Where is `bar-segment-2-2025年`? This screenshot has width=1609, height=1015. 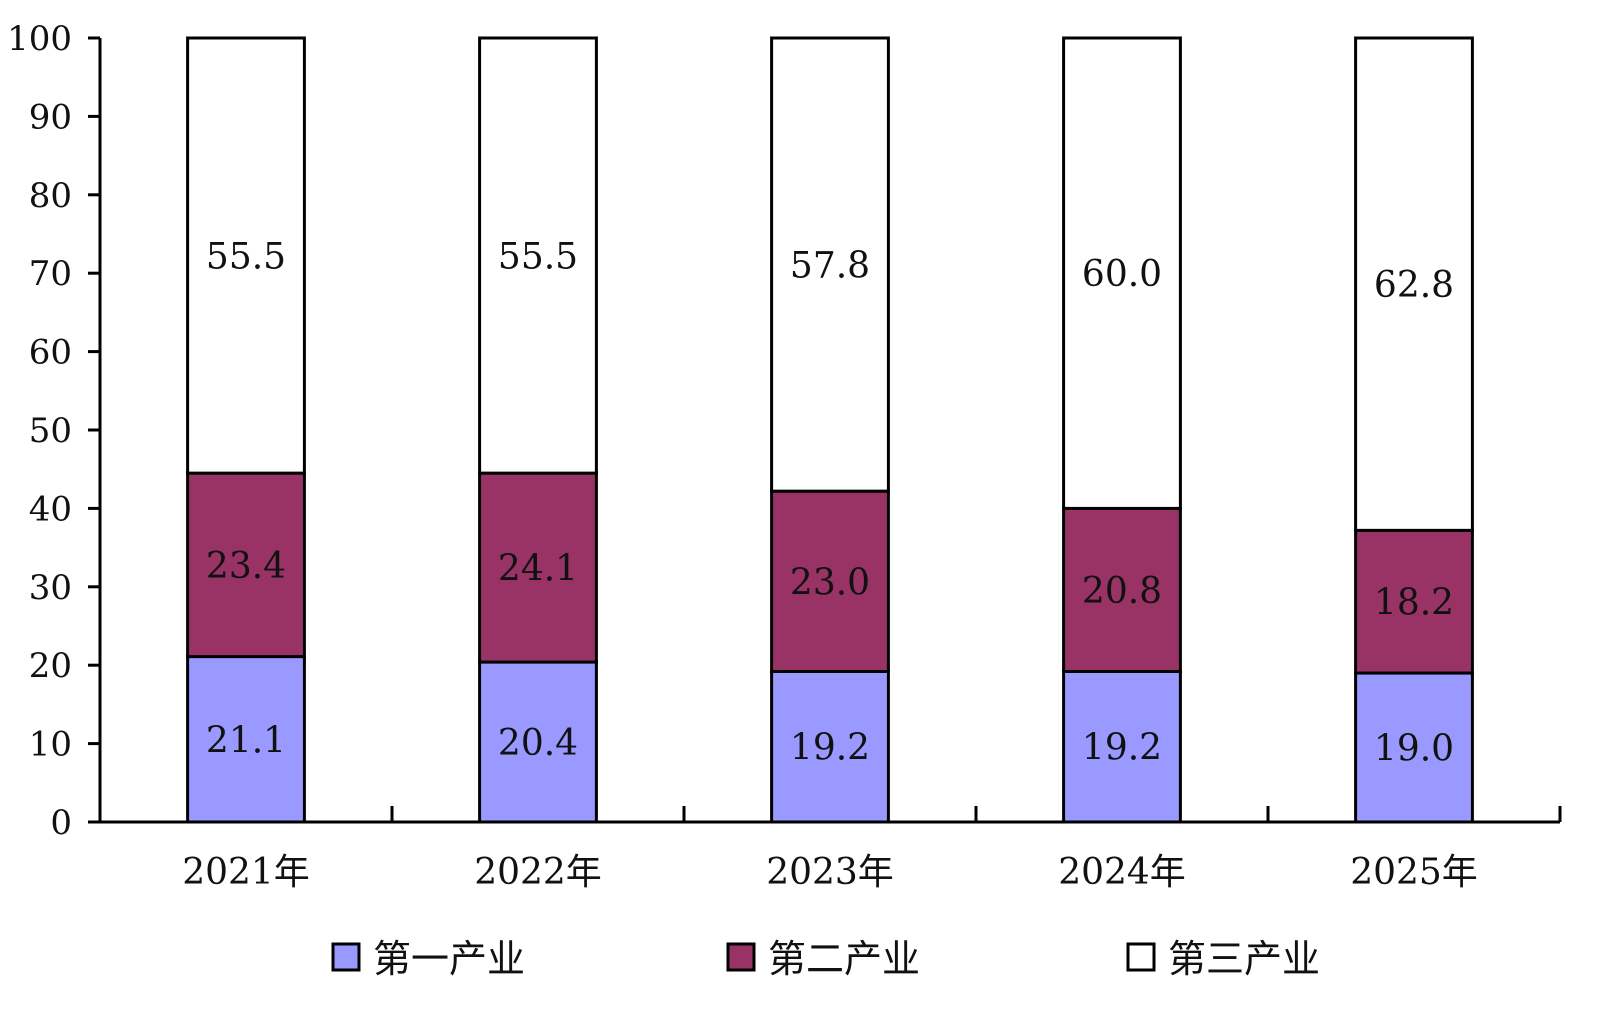 bar-segment-2-2025年 is located at coordinates (1414, 601).